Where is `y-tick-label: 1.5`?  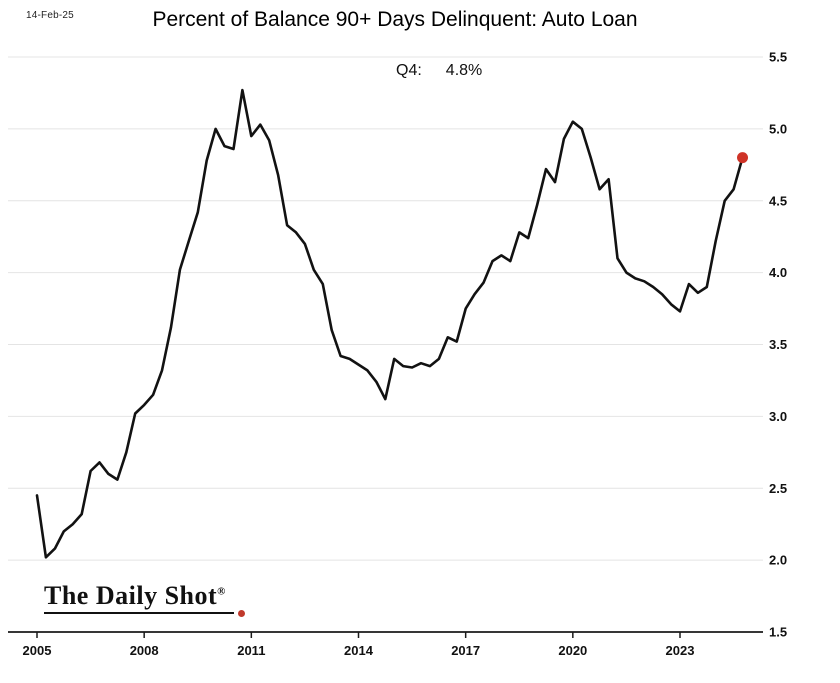 y-tick-label: 1.5 is located at coordinates (778, 632).